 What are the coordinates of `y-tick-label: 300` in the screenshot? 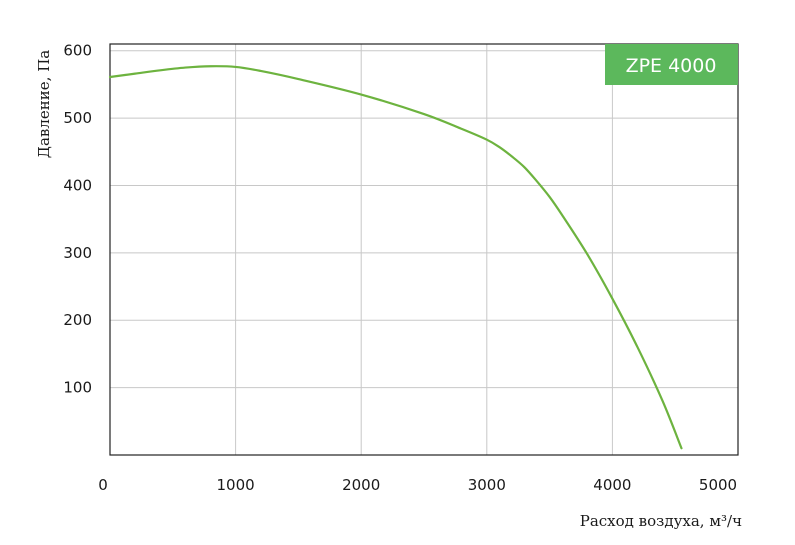 It's located at (77, 253).